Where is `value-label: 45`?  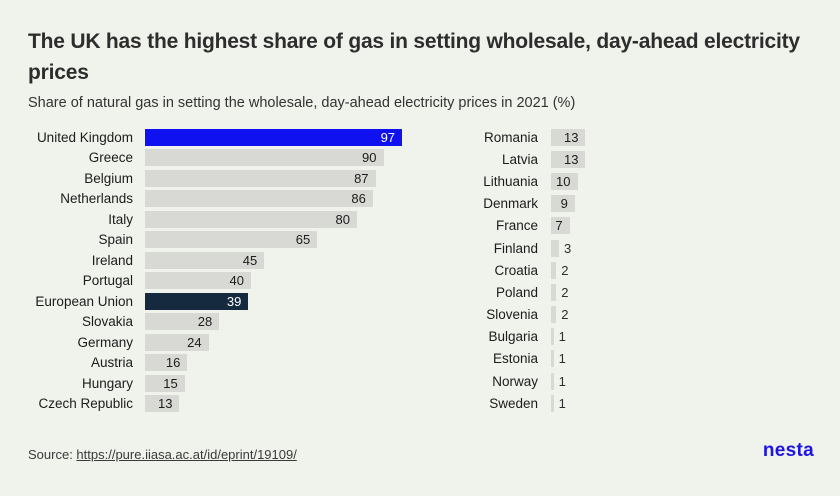
value-label: 45 is located at coordinates (250, 260).